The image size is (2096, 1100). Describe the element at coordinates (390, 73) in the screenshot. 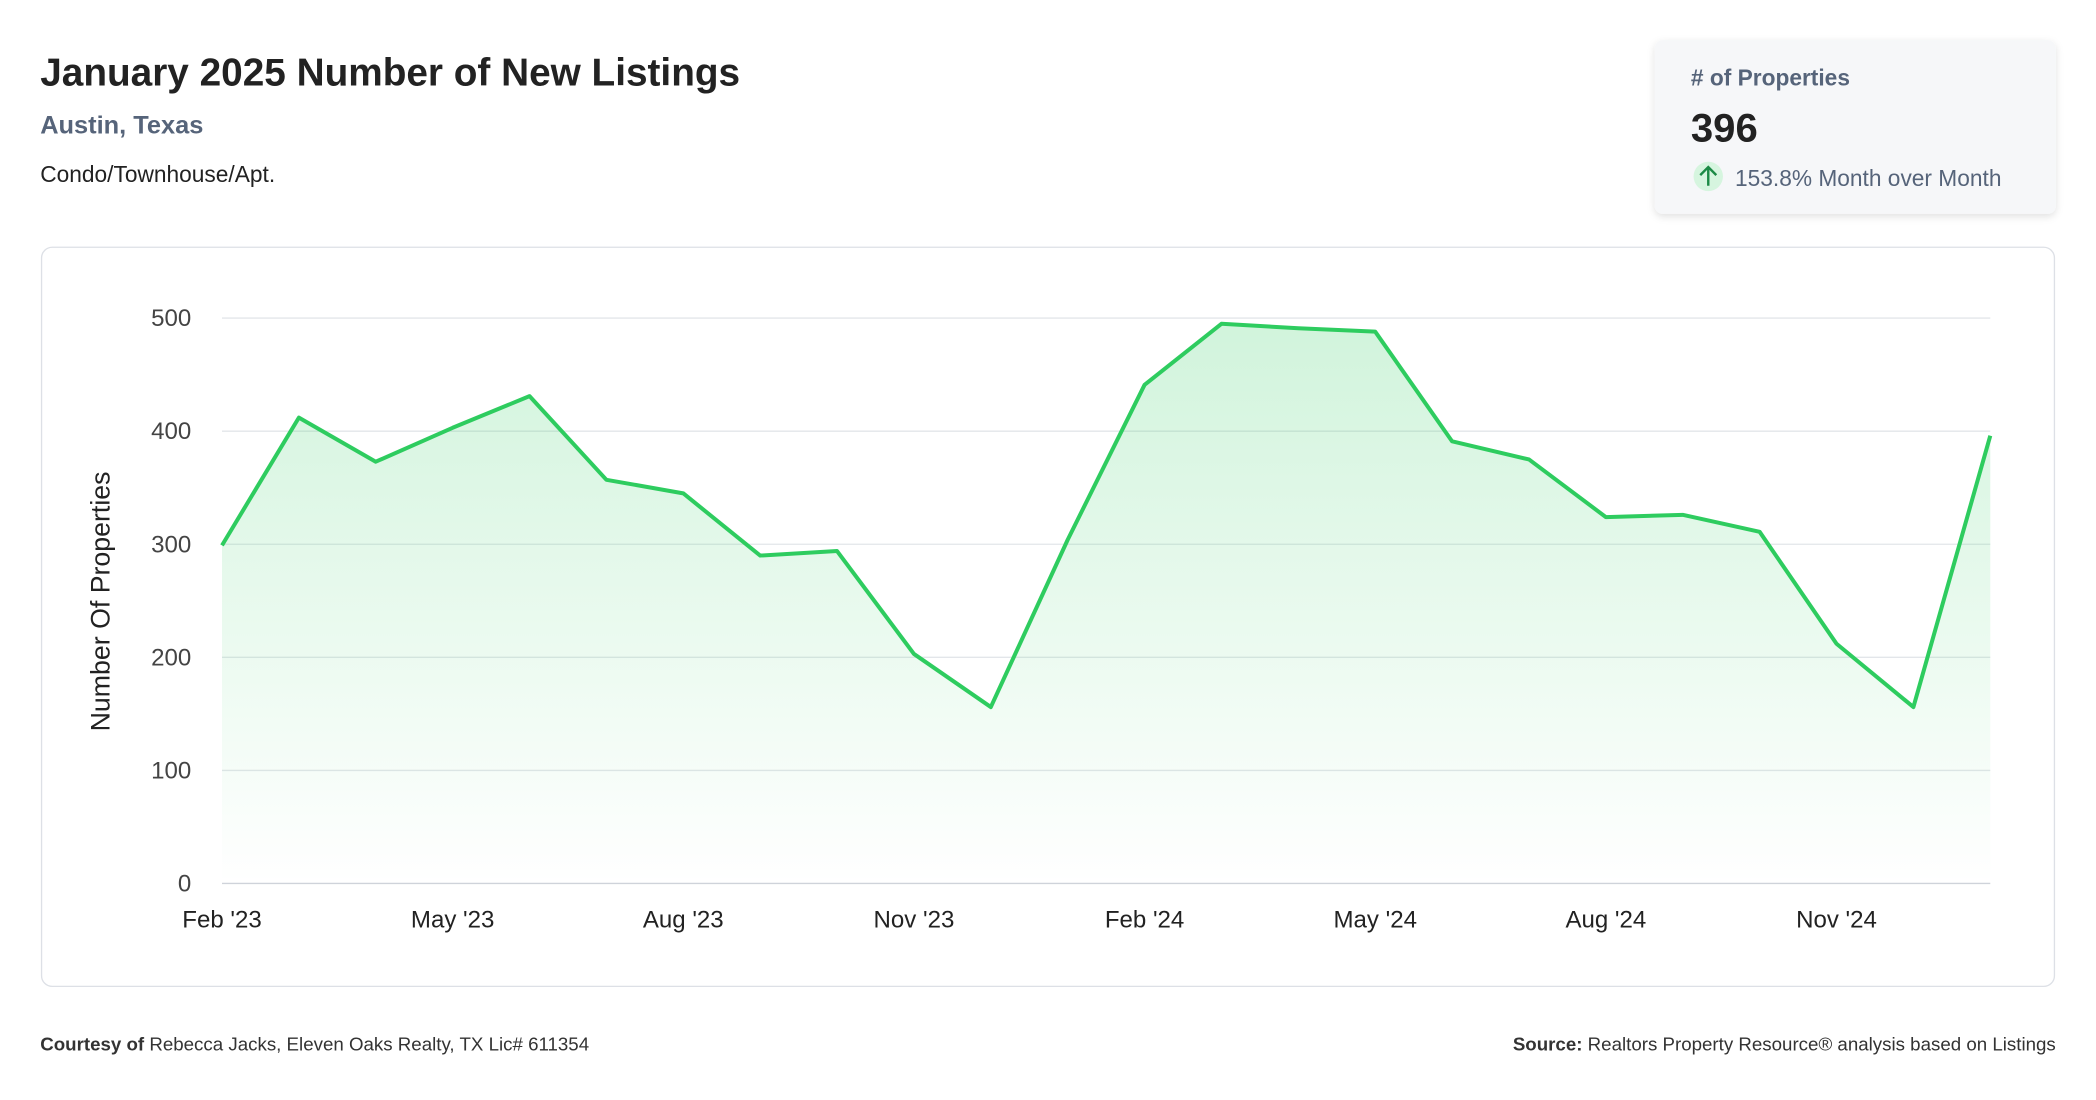

I see `title: January 2025 Number of New Listings` at that location.